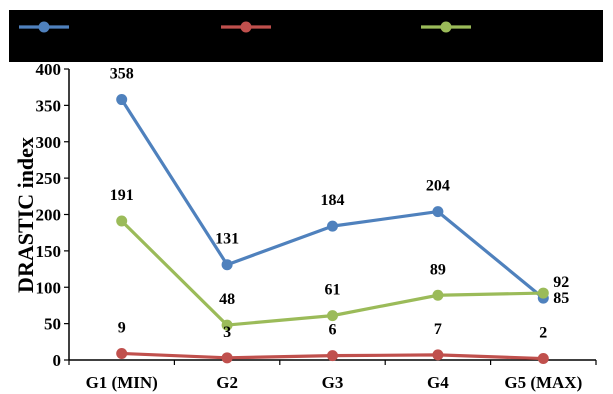 Image resolution: width=613 pixels, height=394 pixels. Describe the element at coordinates (333, 290) in the screenshot. I see `series-2-label-2: 61` at that location.